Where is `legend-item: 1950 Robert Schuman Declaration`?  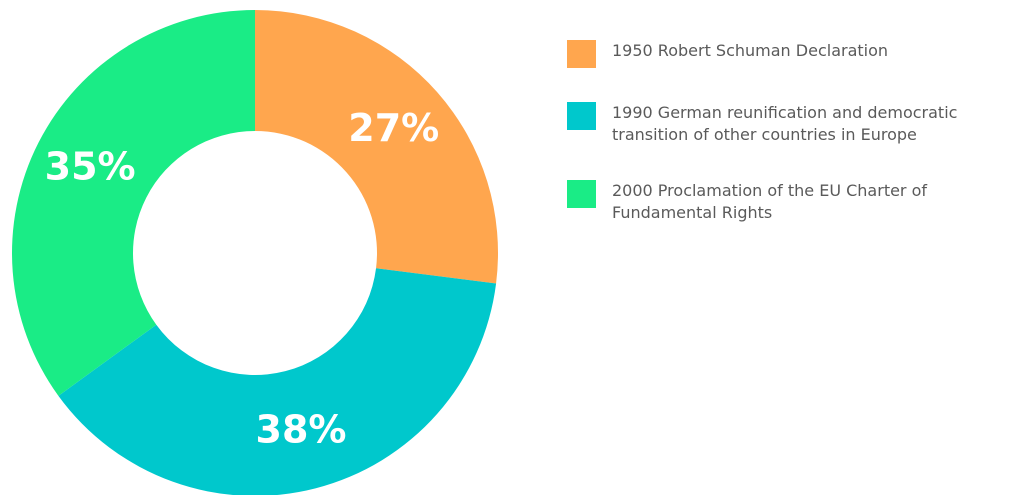 legend-item: 1950 Robert Schuman Declaration is located at coordinates (789, 54).